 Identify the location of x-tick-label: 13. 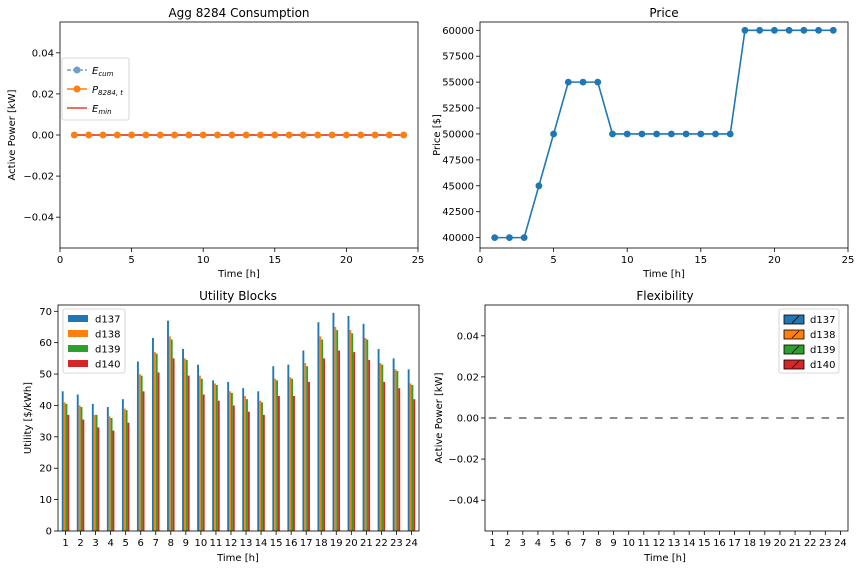
(246, 543).